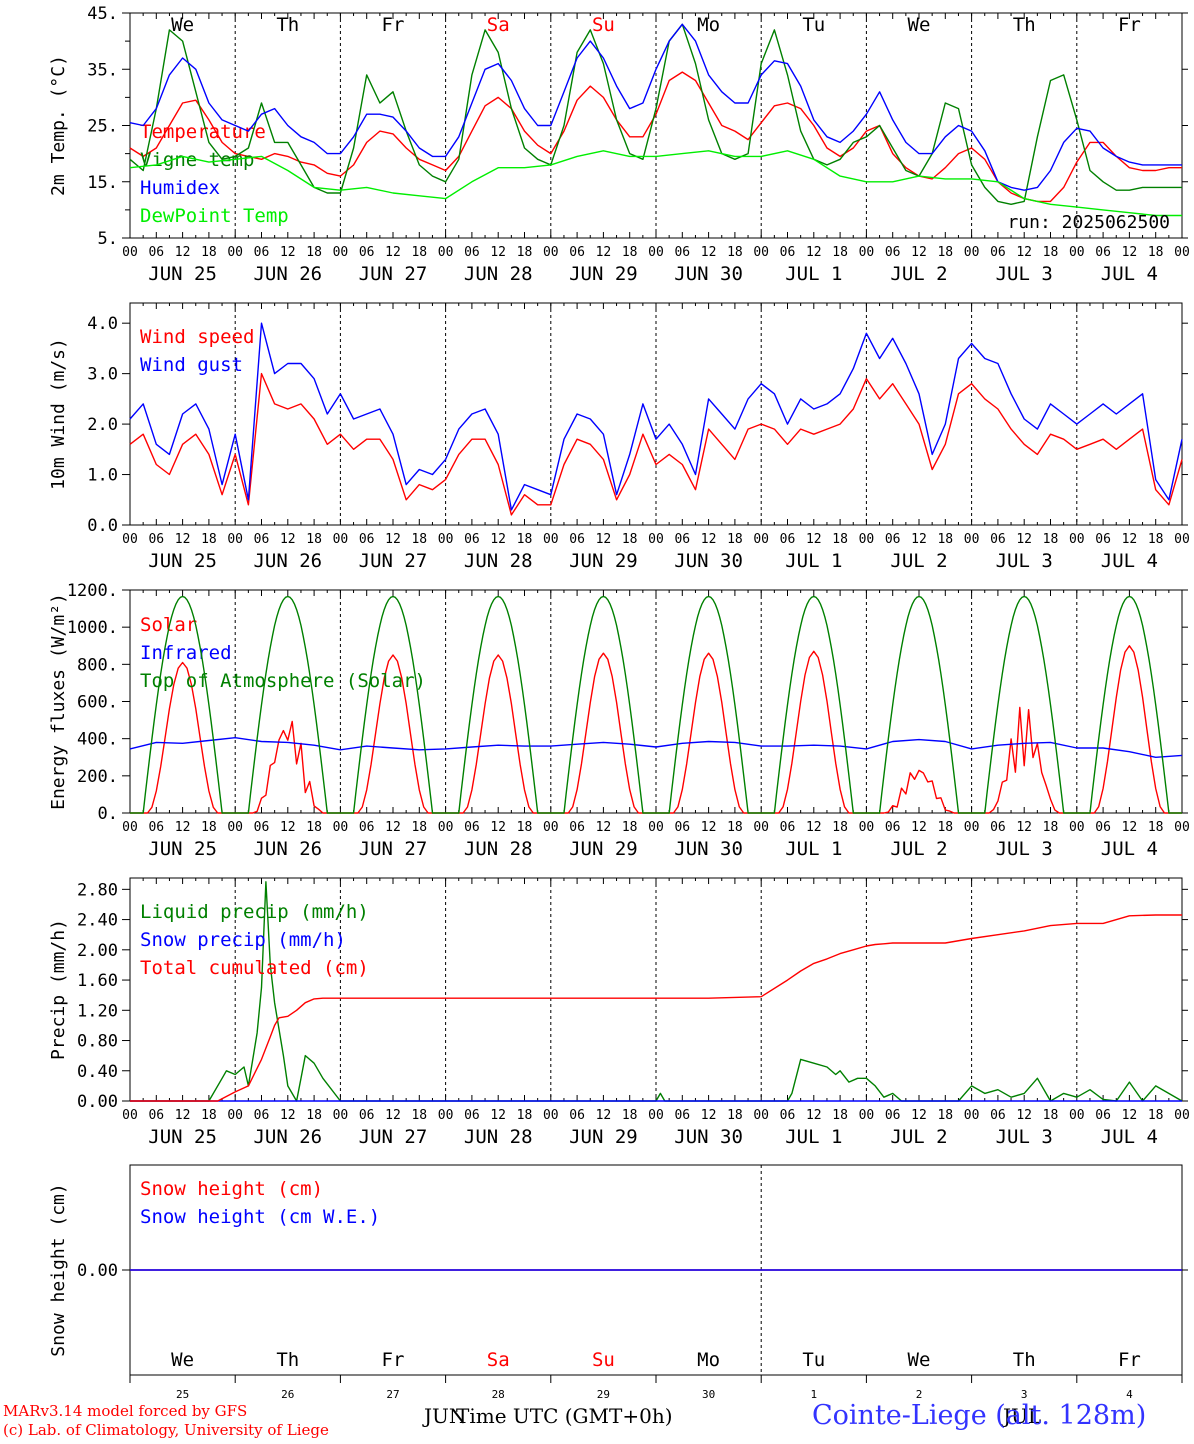  What do you see at coordinates (1022, 1416) in the screenshot?
I see `month-right-label: JUL` at bounding box center [1022, 1416].